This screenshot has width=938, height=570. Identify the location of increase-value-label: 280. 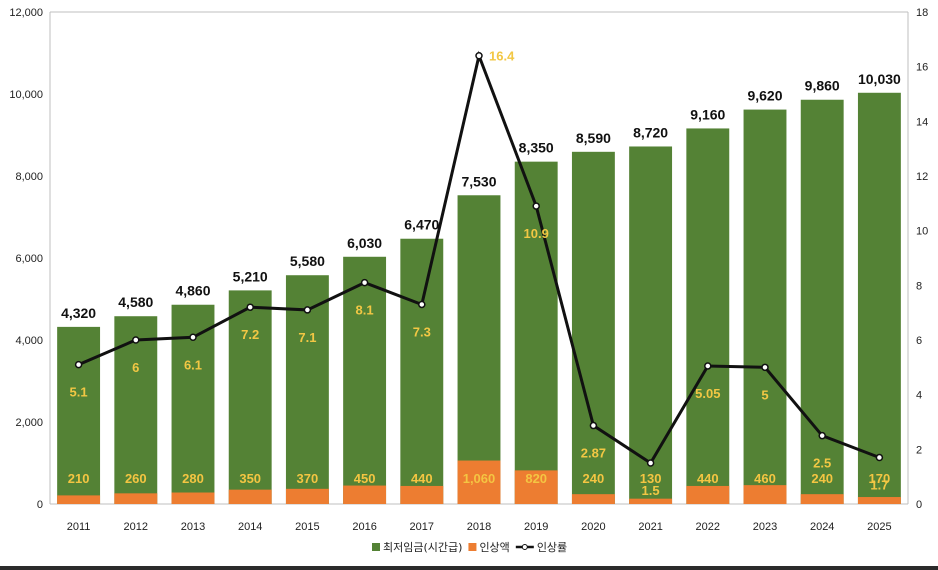
(193, 478).